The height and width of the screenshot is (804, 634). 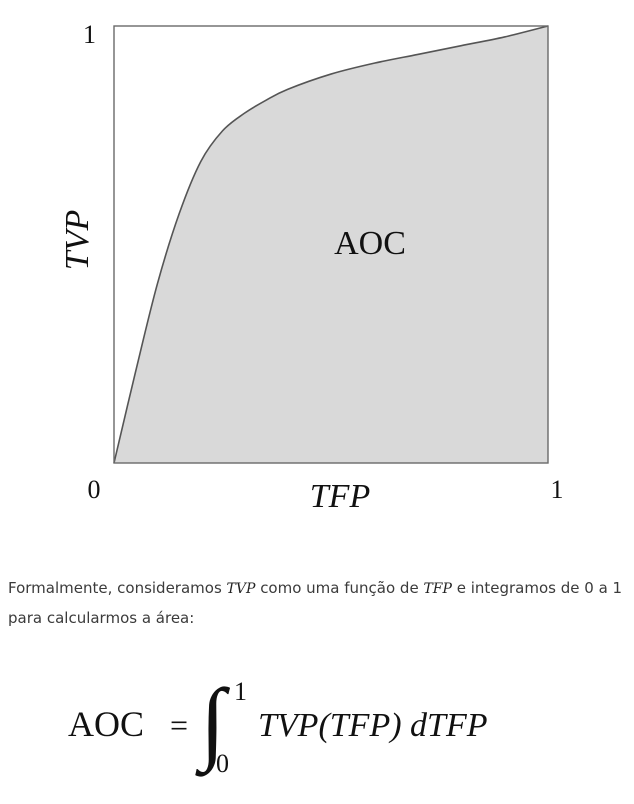 I want to click on formula-equals: =, so click(x=179, y=725).